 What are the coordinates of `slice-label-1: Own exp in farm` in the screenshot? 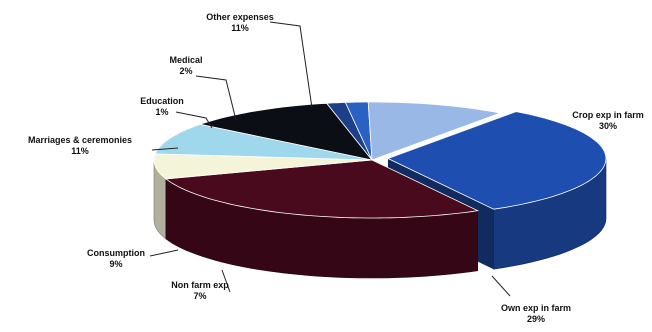 It's located at (536, 308).